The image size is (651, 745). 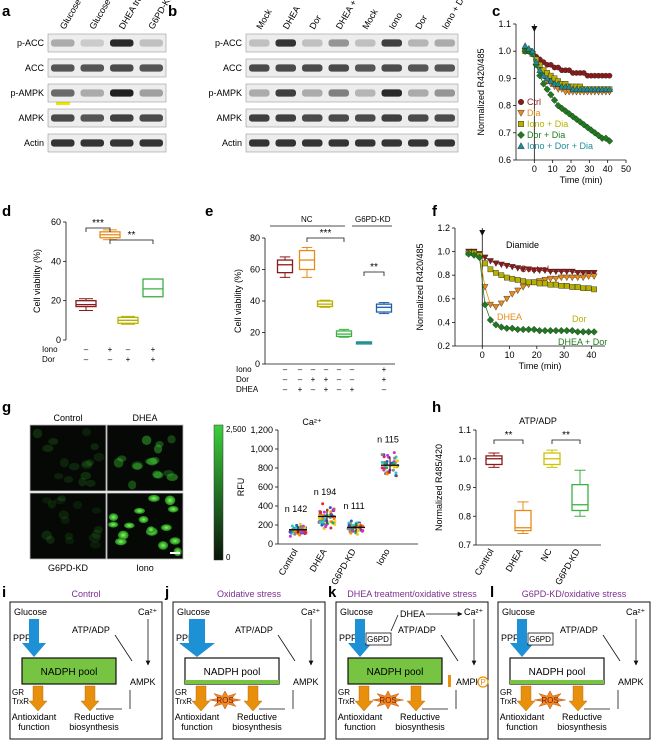 I want to click on x-tick-label: G6PD-KD, so click(x=567, y=567).